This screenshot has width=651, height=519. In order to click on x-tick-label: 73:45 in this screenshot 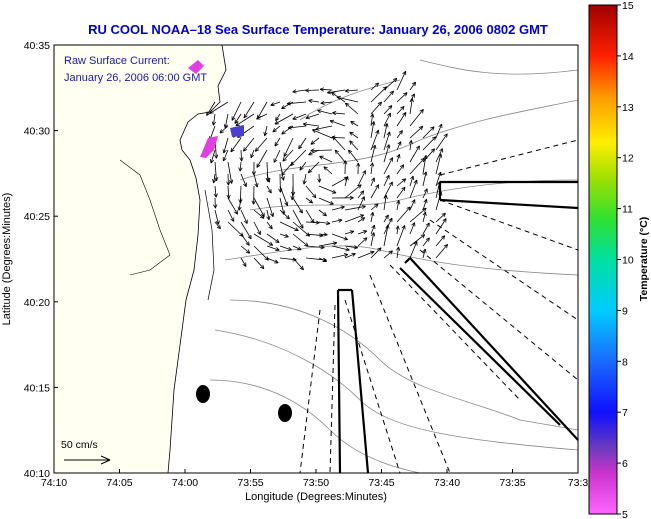, I will do `click(381, 483)`.